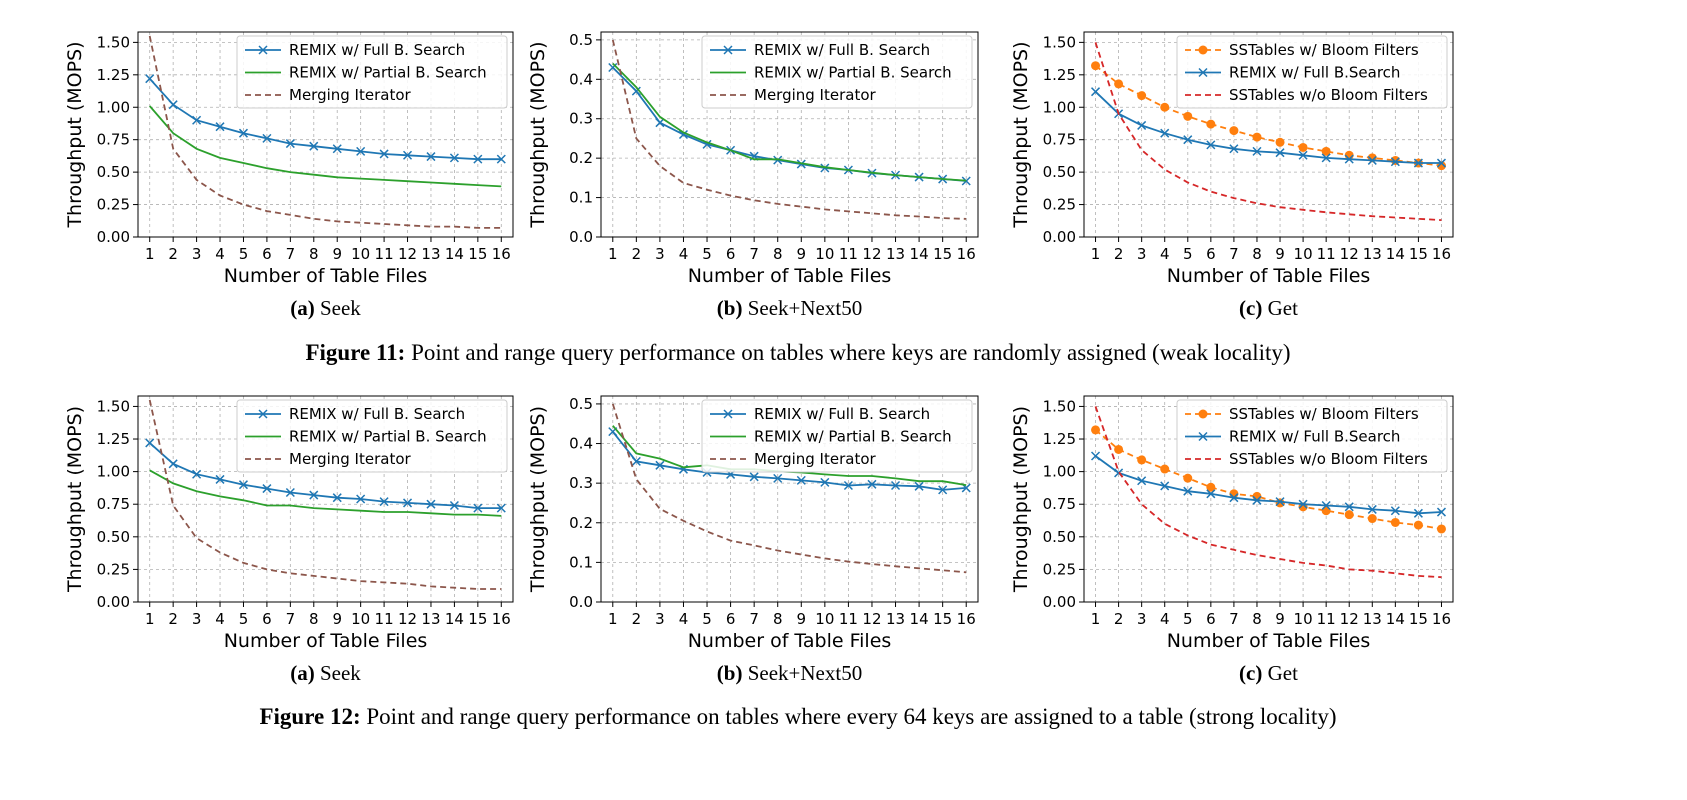 This screenshot has width=1687, height=800. Describe the element at coordinates (1059, 504) in the screenshot. I see `y-tick-label: 0.75` at that location.